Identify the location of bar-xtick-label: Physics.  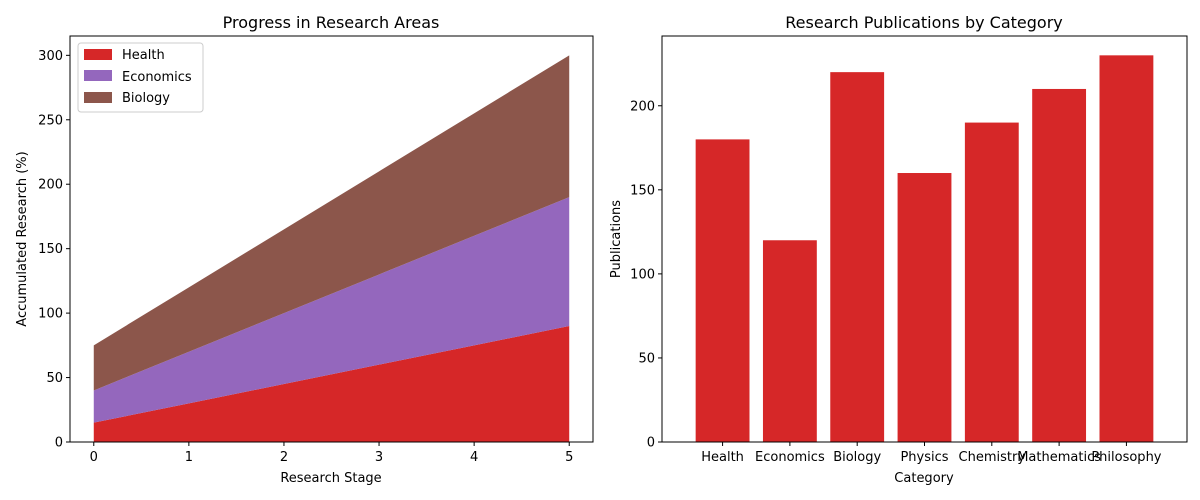
(924, 457).